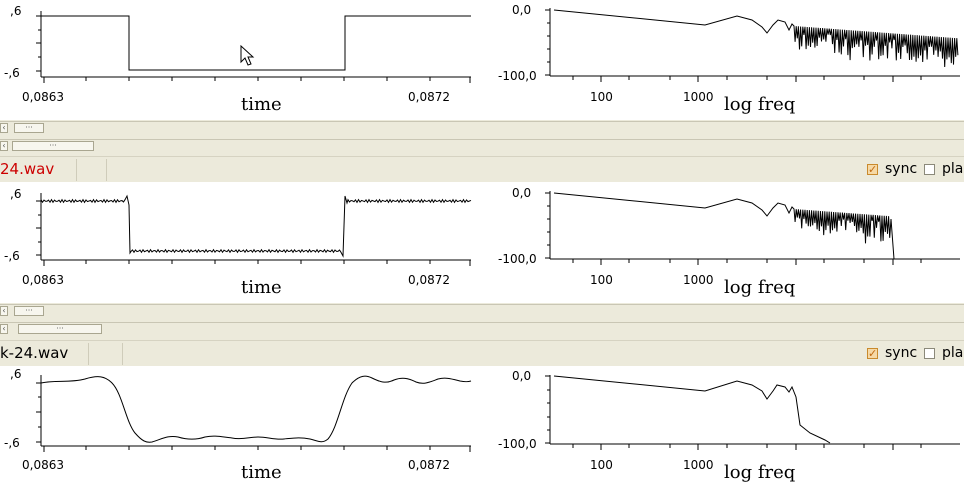 The height and width of the screenshot is (487, 964). I want to click on track-header-3: k-24.wav ✓ sync pla, so click(482, 353).